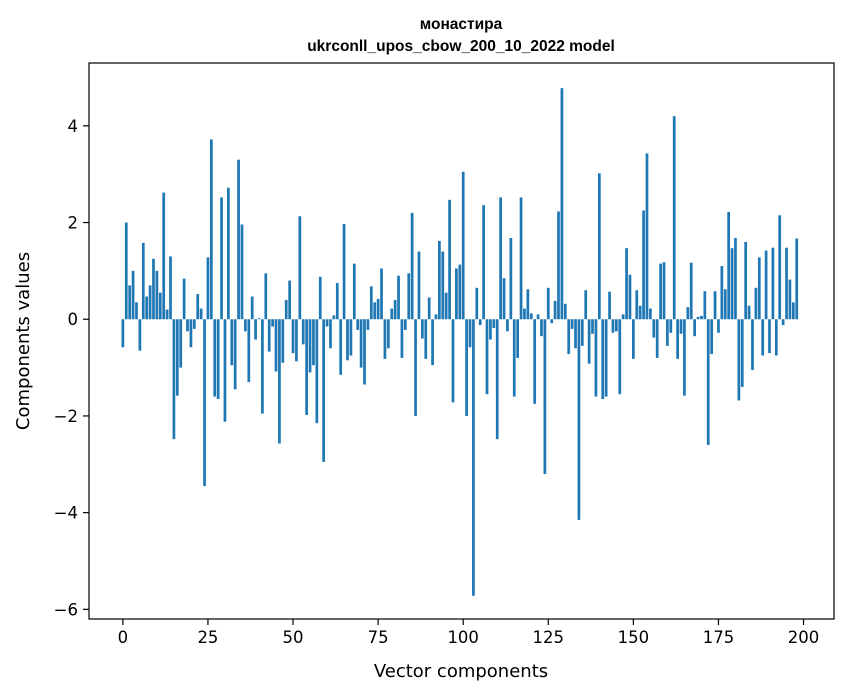 This screenshot has height=696, width=847. I want to click on y-tick-label: 0, so click(73, 319).